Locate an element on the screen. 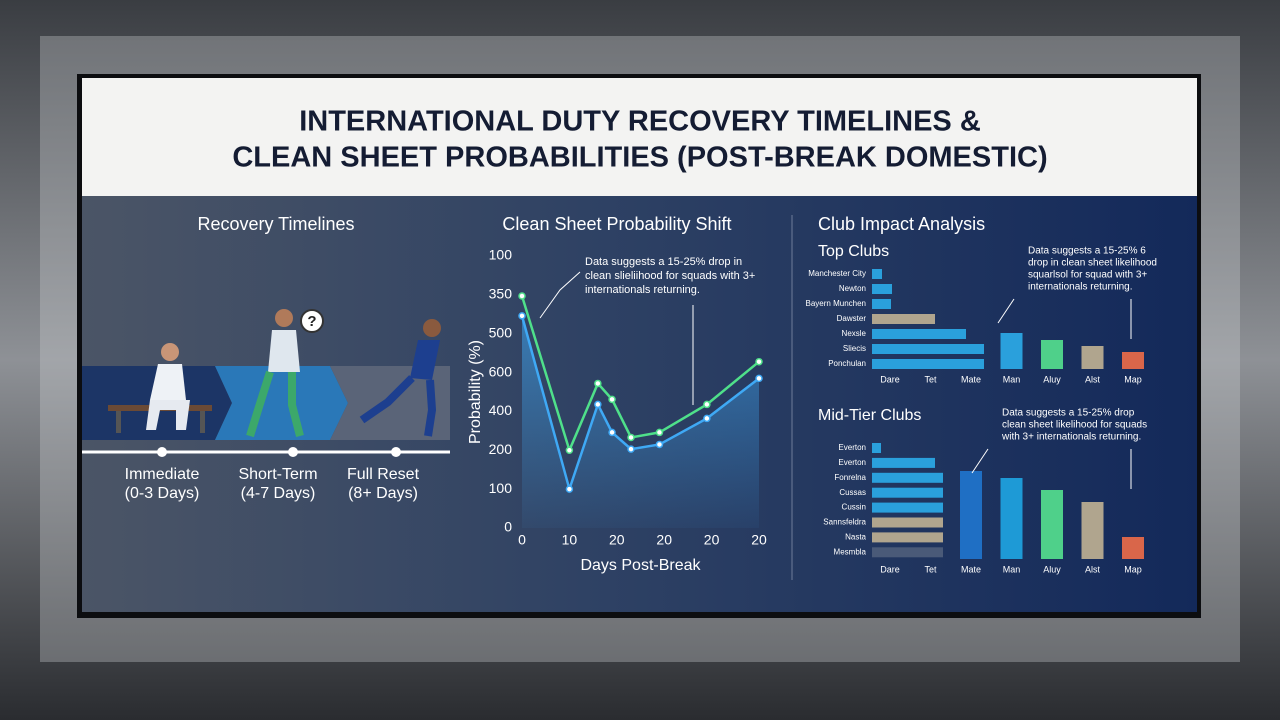 The height and width of the screenshot is (720, 1280). category-label: Manchester City is located at coordinates (837, 273).